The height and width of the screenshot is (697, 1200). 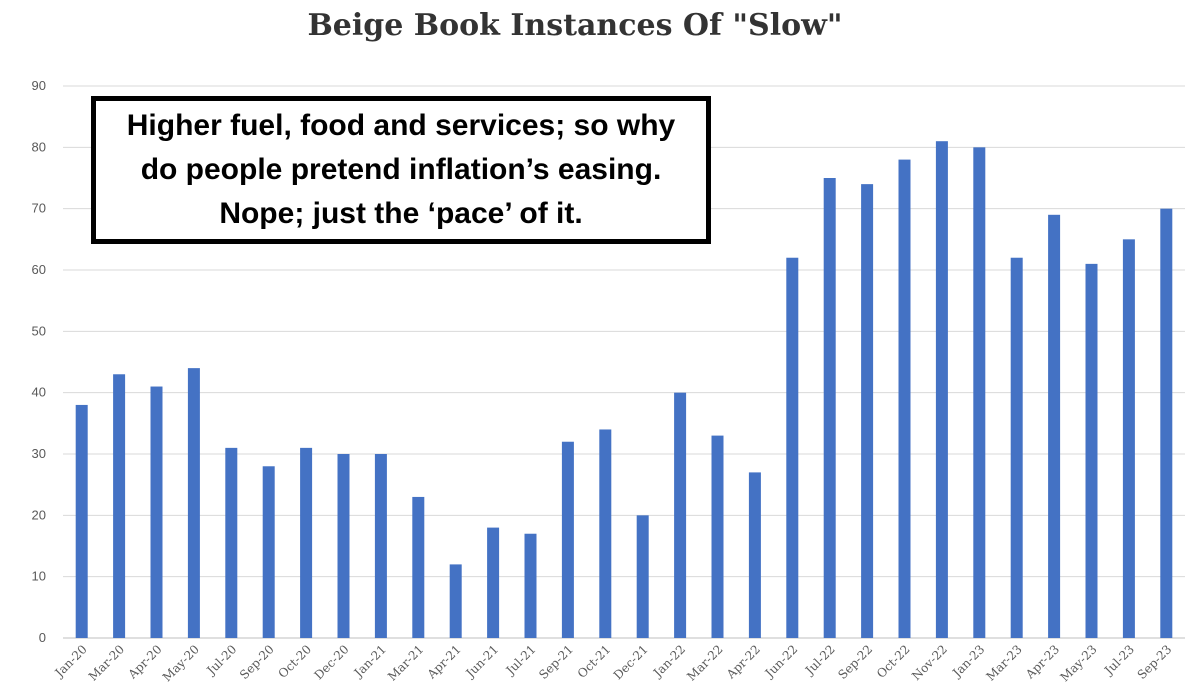 I want to click on x-tick-label: Jul-21, so click(x=520, y=660).